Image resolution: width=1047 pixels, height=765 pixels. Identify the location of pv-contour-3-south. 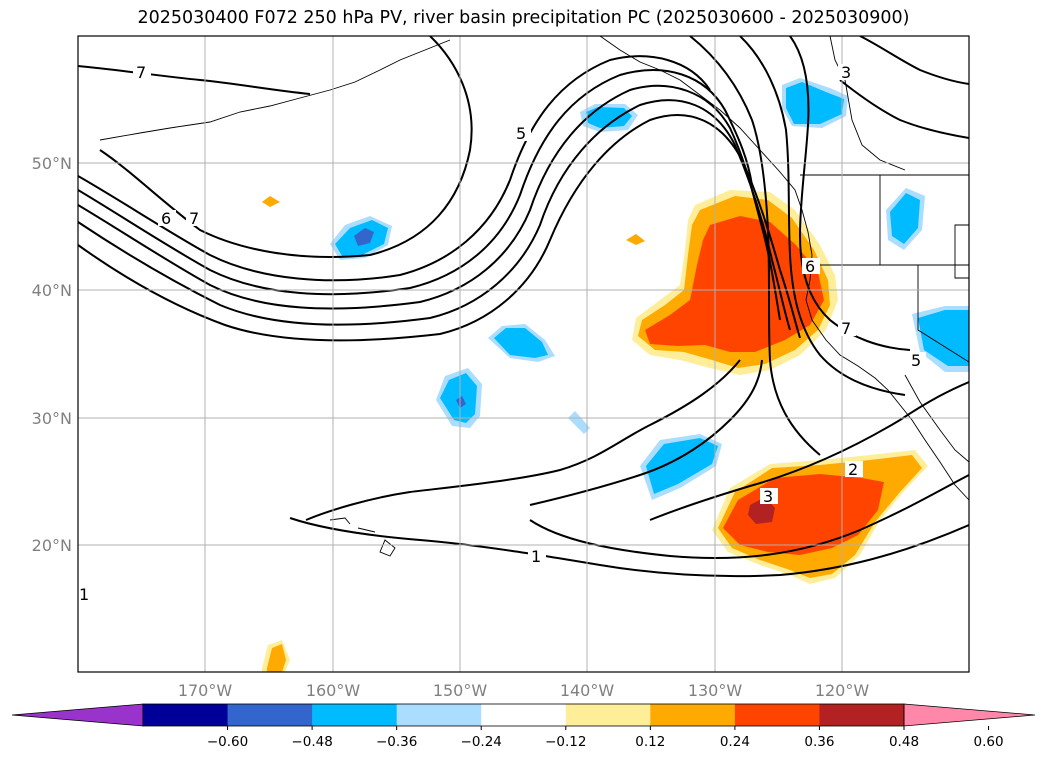
(809, 451).